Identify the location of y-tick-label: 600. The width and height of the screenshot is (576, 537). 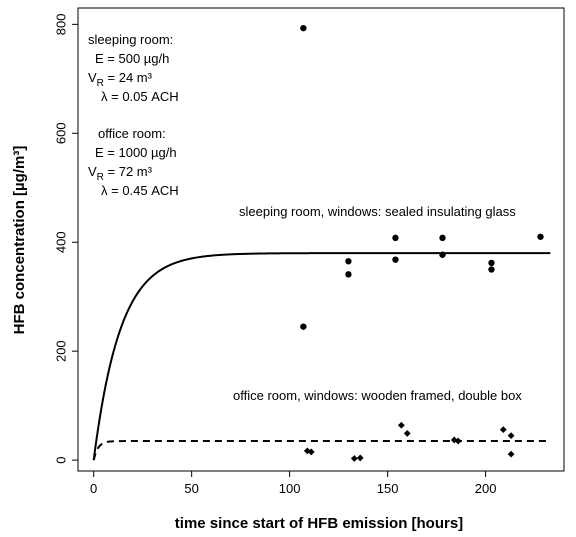
(60, 133).